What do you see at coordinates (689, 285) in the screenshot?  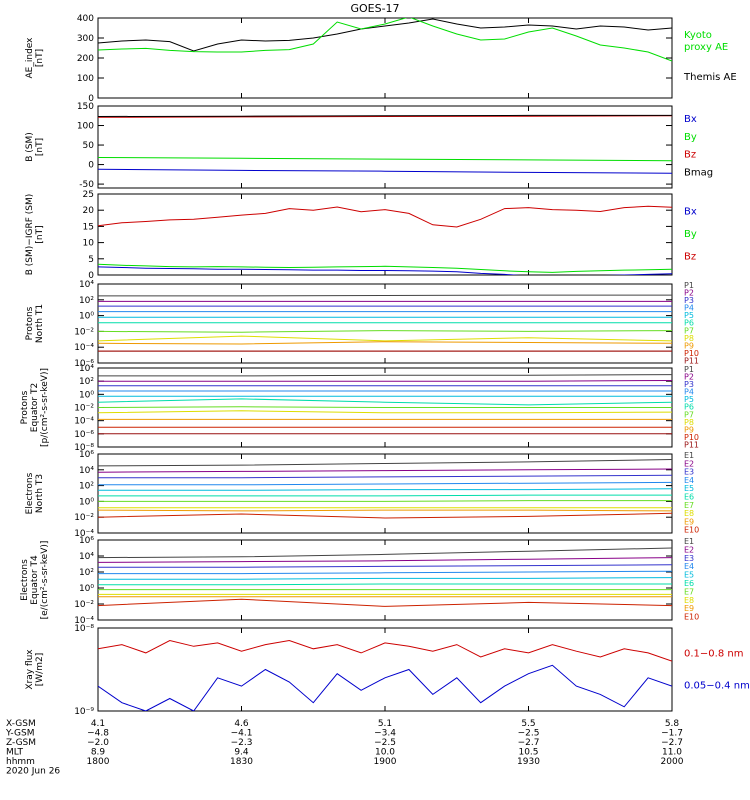 I see `legend-item: P1` at bounding box center [689, 285].